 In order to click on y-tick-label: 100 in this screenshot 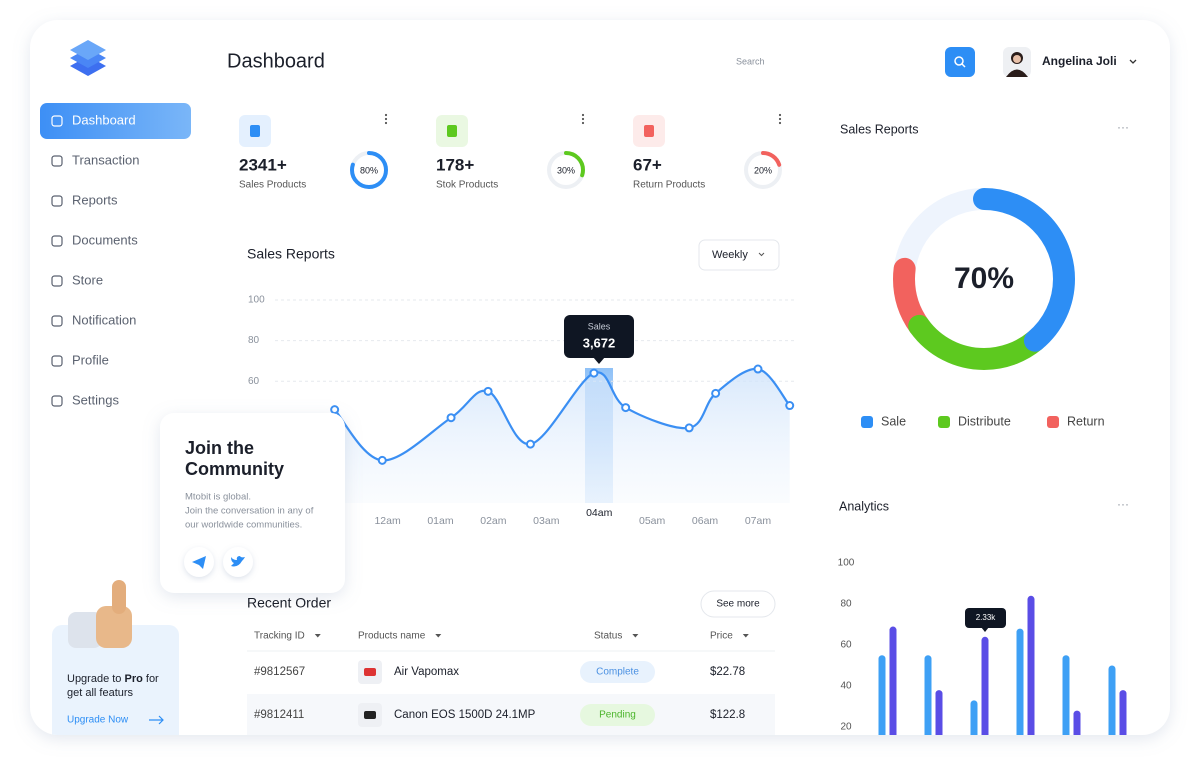, I will do `click(846, 563)`.